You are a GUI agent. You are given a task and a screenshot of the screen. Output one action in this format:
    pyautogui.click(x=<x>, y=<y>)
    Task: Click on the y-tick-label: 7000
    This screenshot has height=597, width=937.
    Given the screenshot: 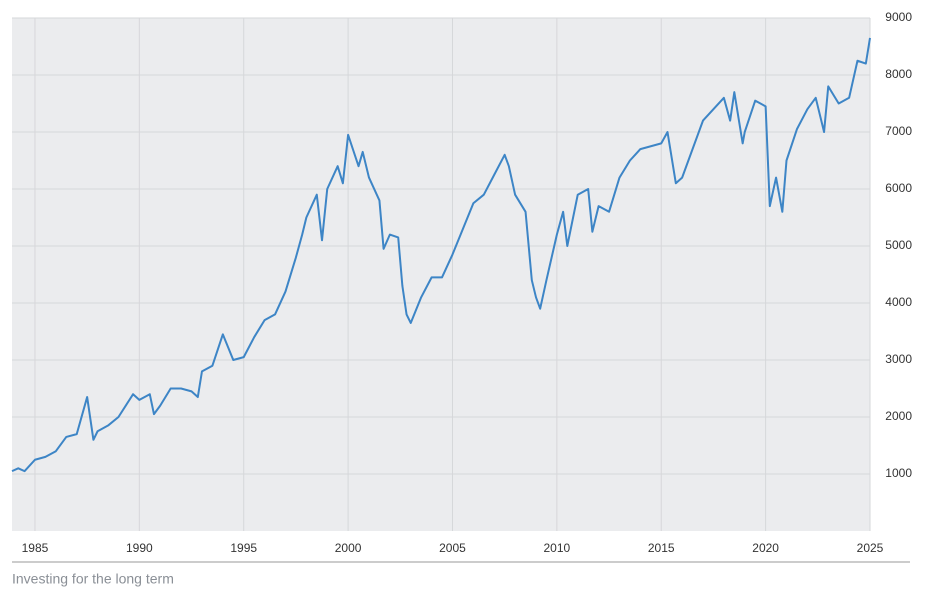 What is the action you would take?
    pyautogui.click(x=898, y=131)
    